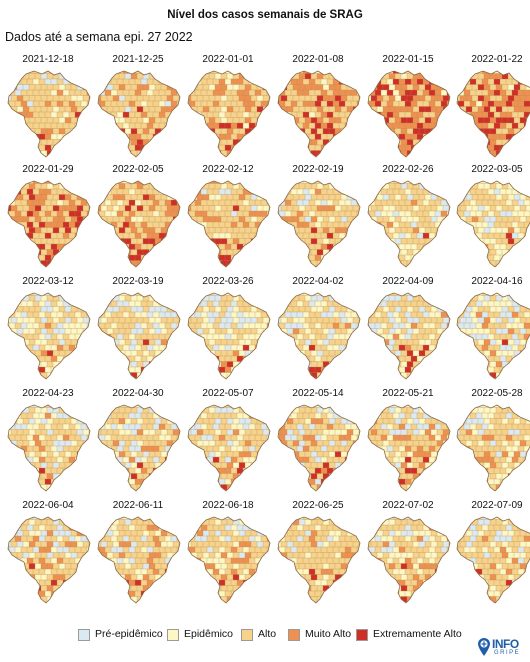 The width and height of the screenshot is (530, 662). What do you see at coordinates (228, 59) in the screenshot?
I see `panel-date-label: 2022-01-01` at bounding box center [228, 59].